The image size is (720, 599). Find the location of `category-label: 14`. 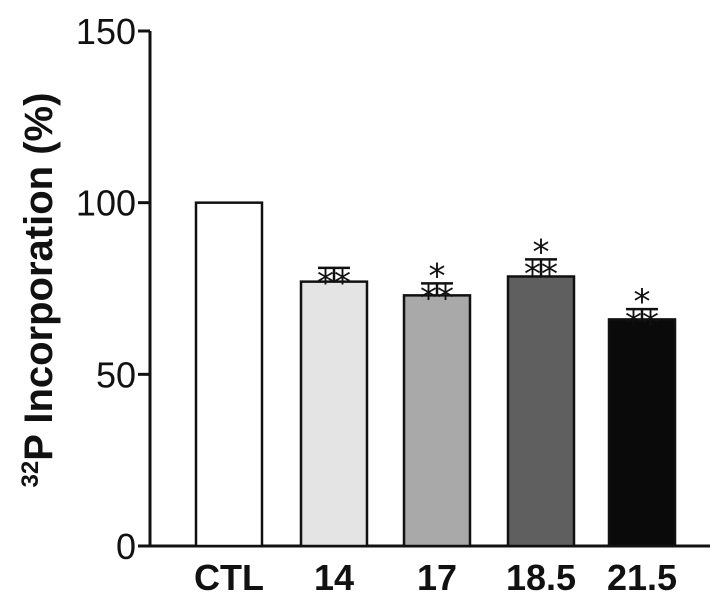

category-label: 14 is located at coordinates (334, 577).